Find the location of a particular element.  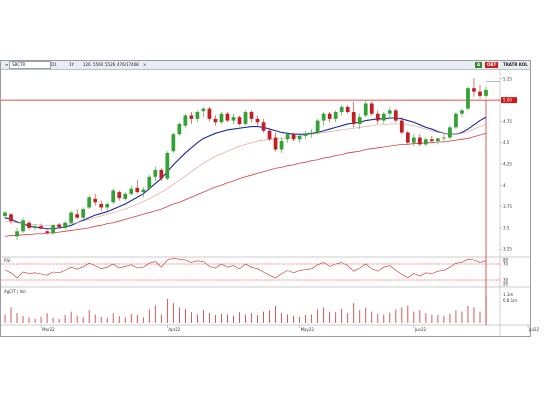

rsi-tick-label: 70 is located at coordinates (506, 264).